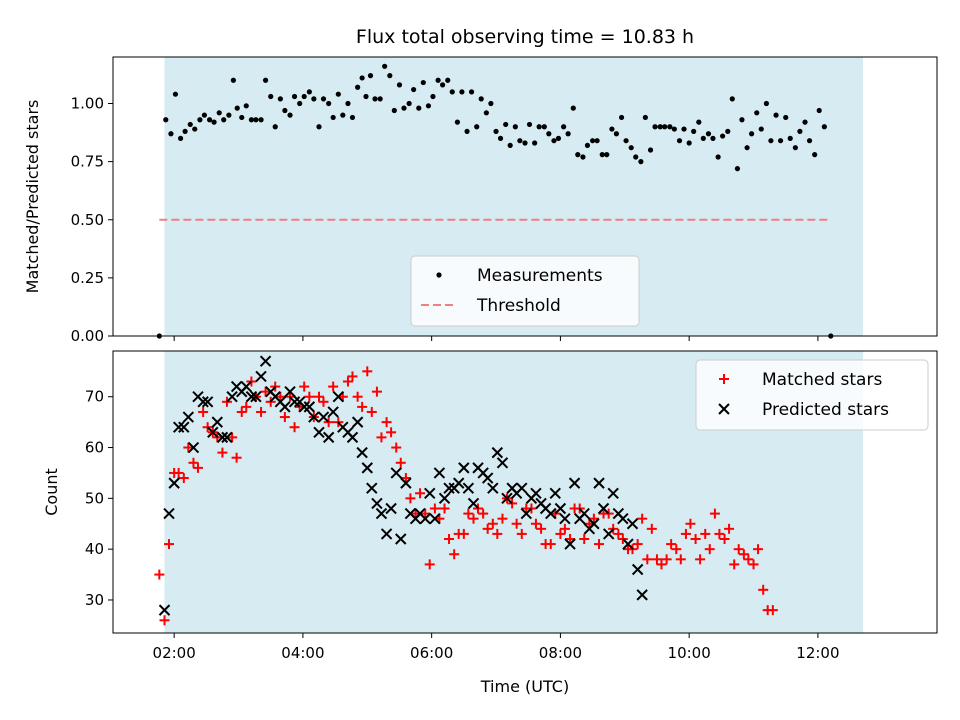 The width and height of the screenshot is (960, 720). Describe the element at coordinates (302, 653) in the screenshot. I see `x-tick-label: 04:00` at that location.